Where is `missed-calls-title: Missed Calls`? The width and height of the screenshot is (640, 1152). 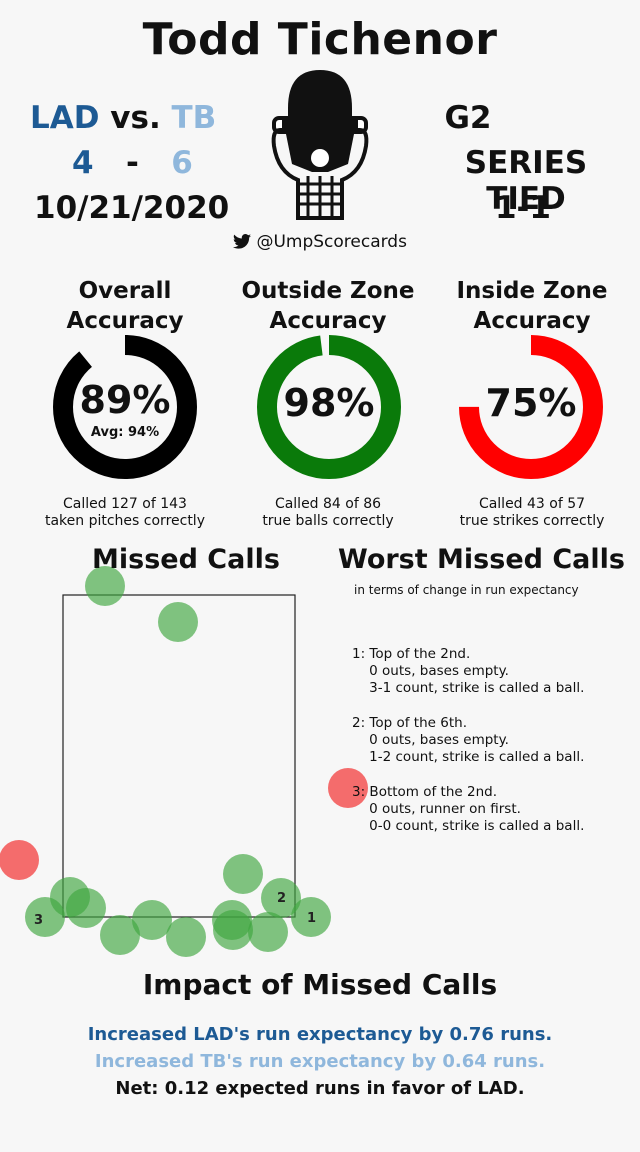 missed-calls-title: Missed Calls is located at coordinates (186, 559).